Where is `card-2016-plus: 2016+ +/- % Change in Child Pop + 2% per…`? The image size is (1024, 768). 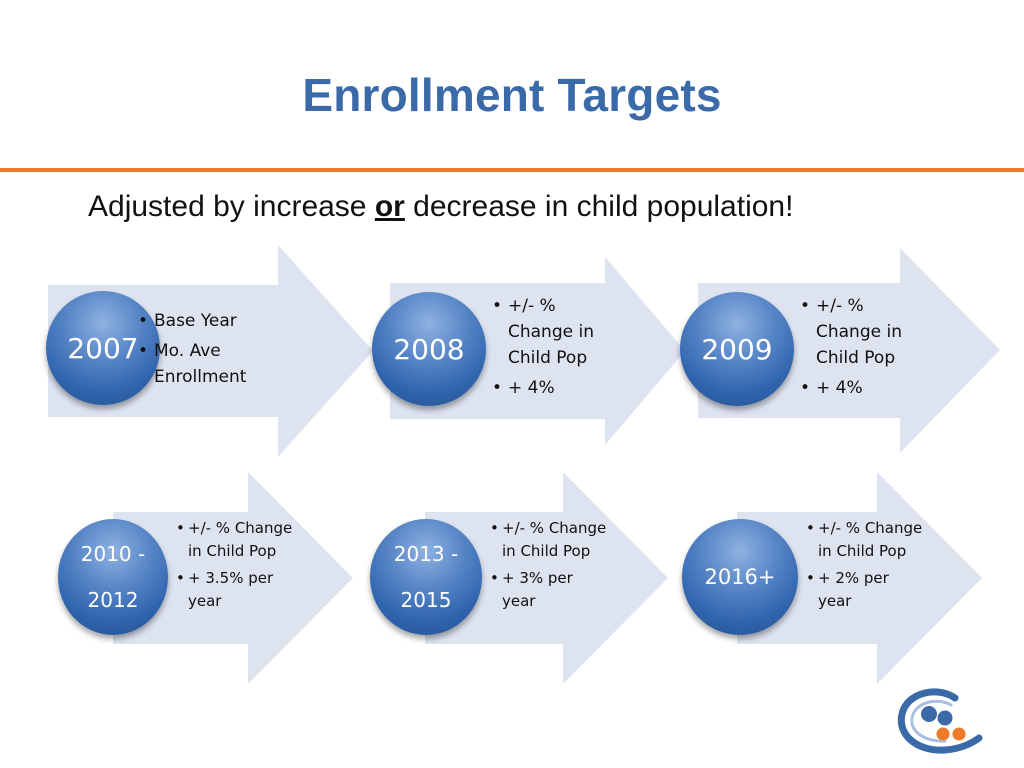
card-2016-plus: 2016+ +/- % Change in Child Pop + 2% per… is located at coordinates (832, 578).